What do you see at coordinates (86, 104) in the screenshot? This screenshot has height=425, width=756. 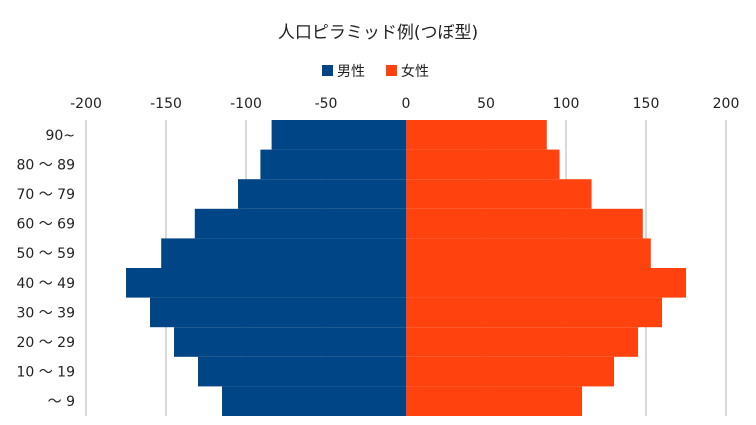 I see `x-tick-label: -200` at bounding box center [86, 104].